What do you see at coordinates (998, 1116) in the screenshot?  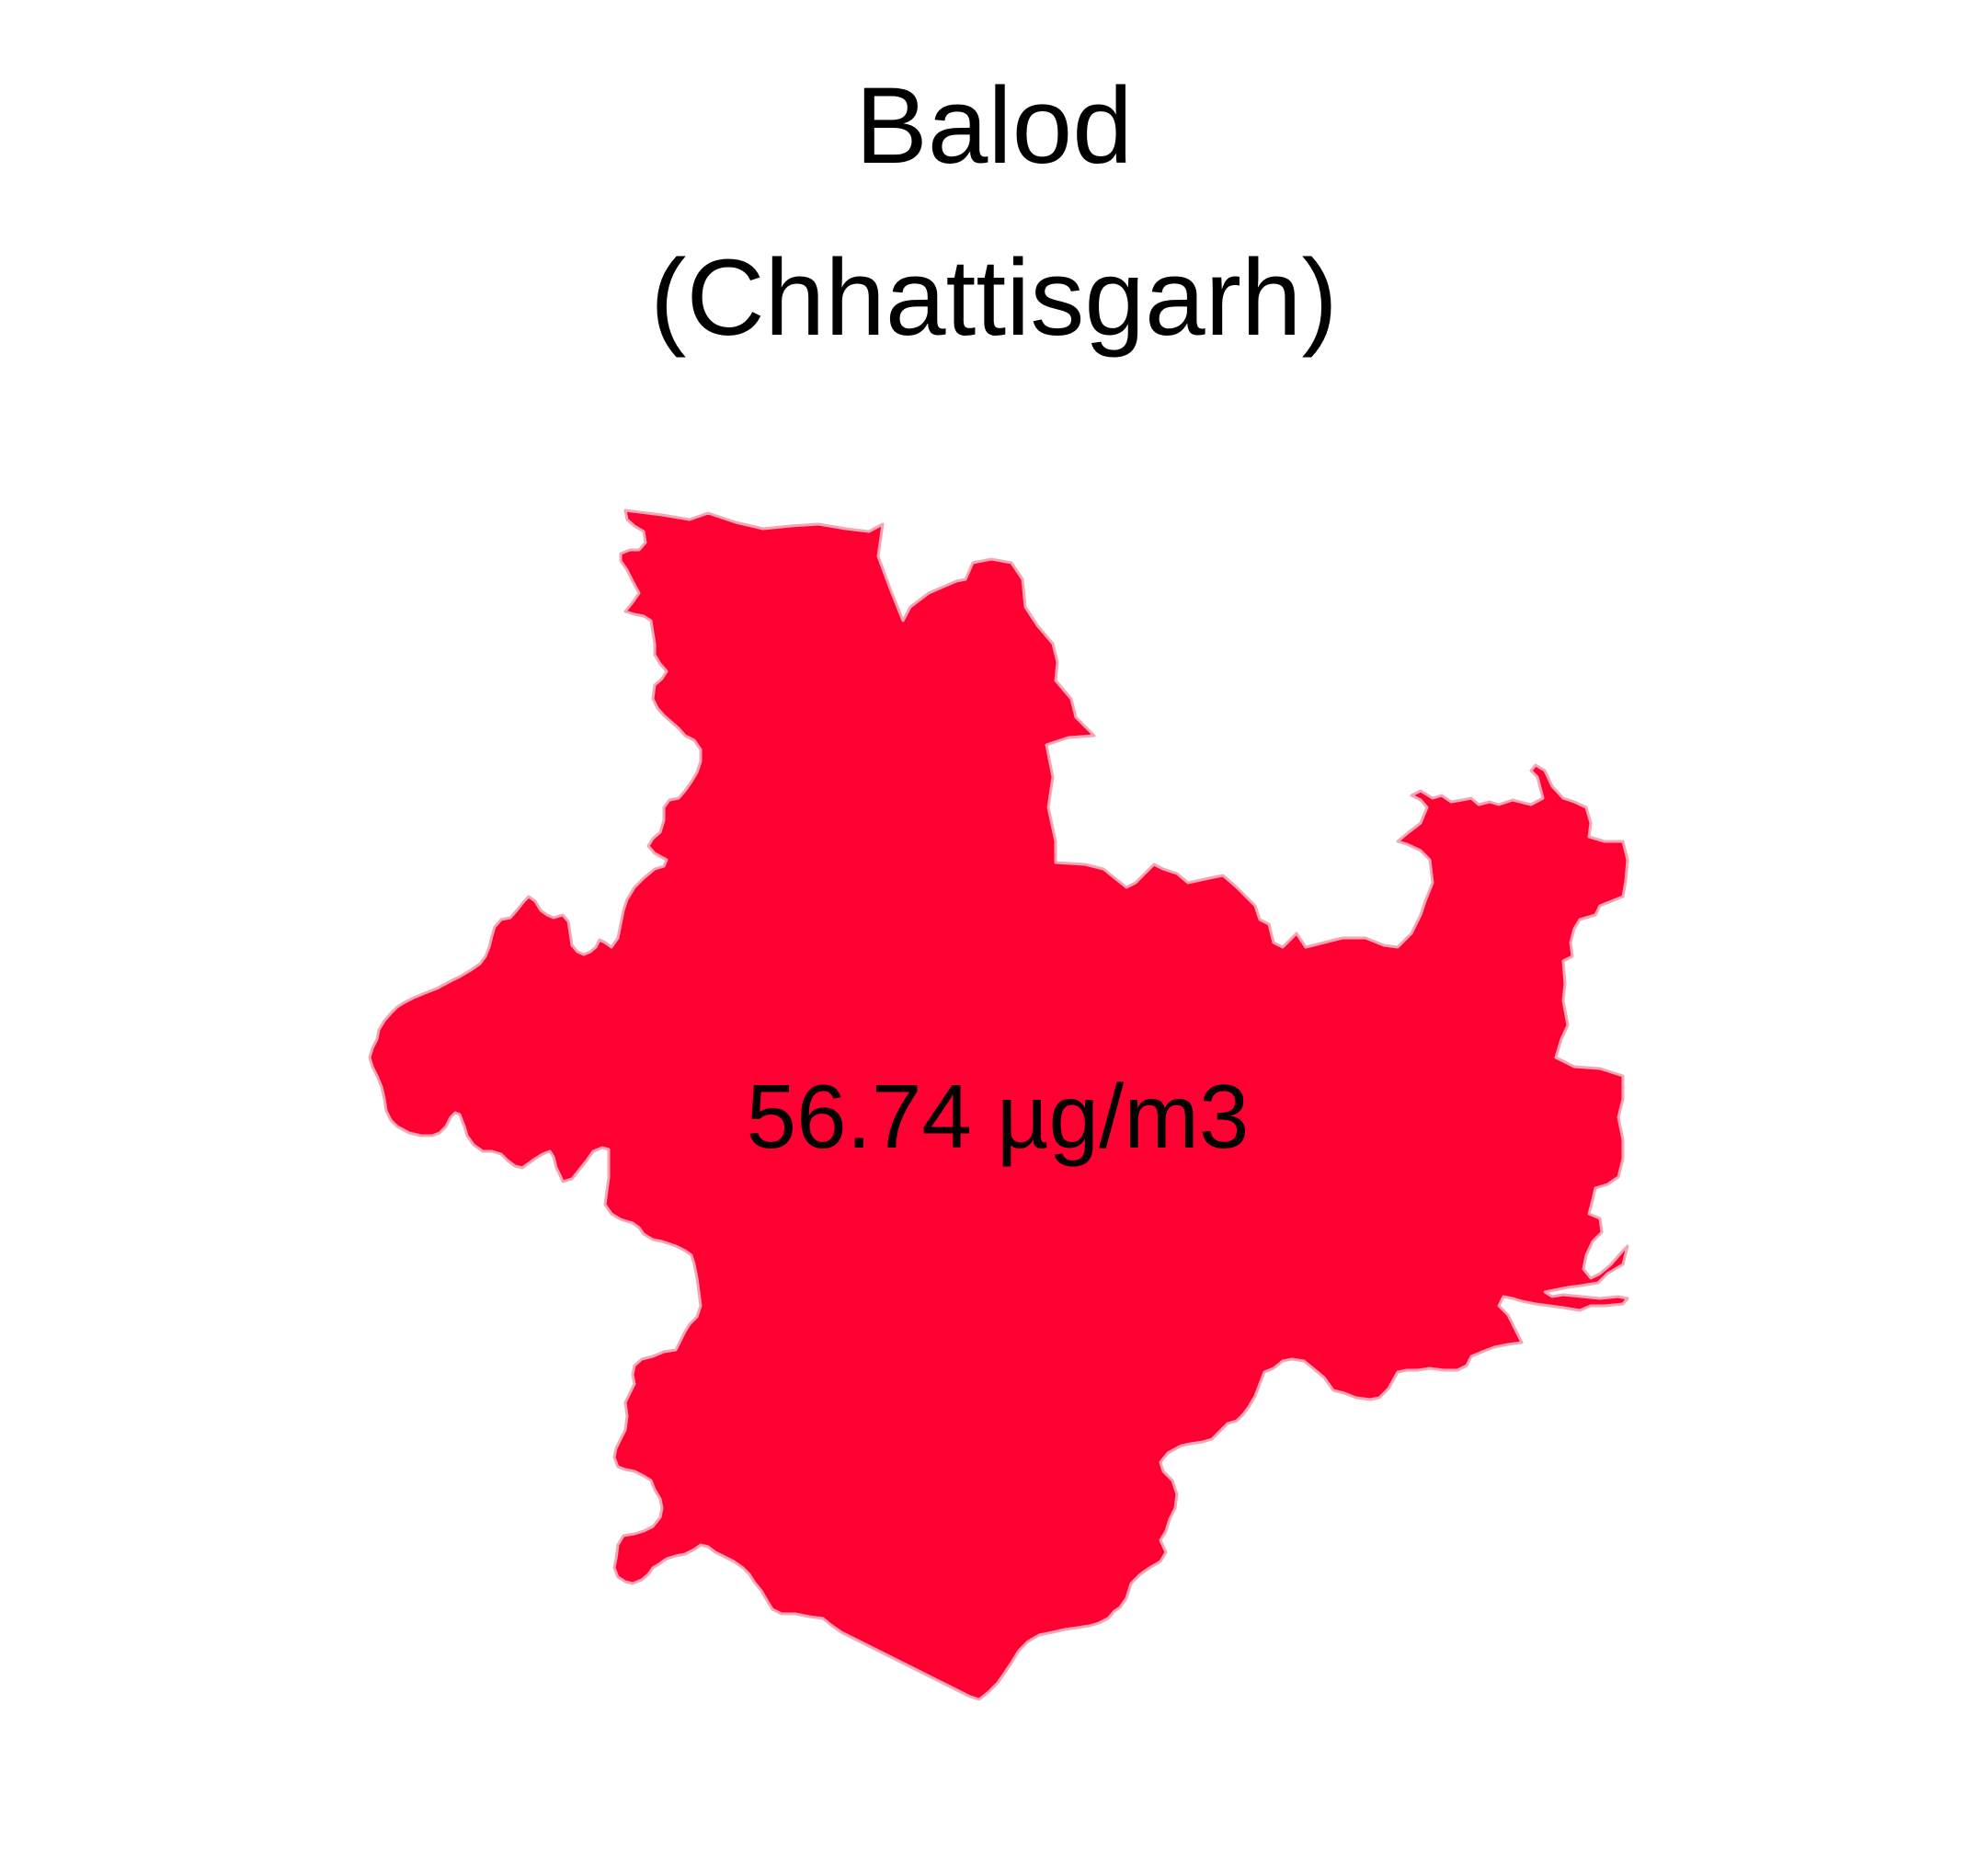 I see `region-value-label: 56.74 µg/m3` at bounding box center [998, 1116].